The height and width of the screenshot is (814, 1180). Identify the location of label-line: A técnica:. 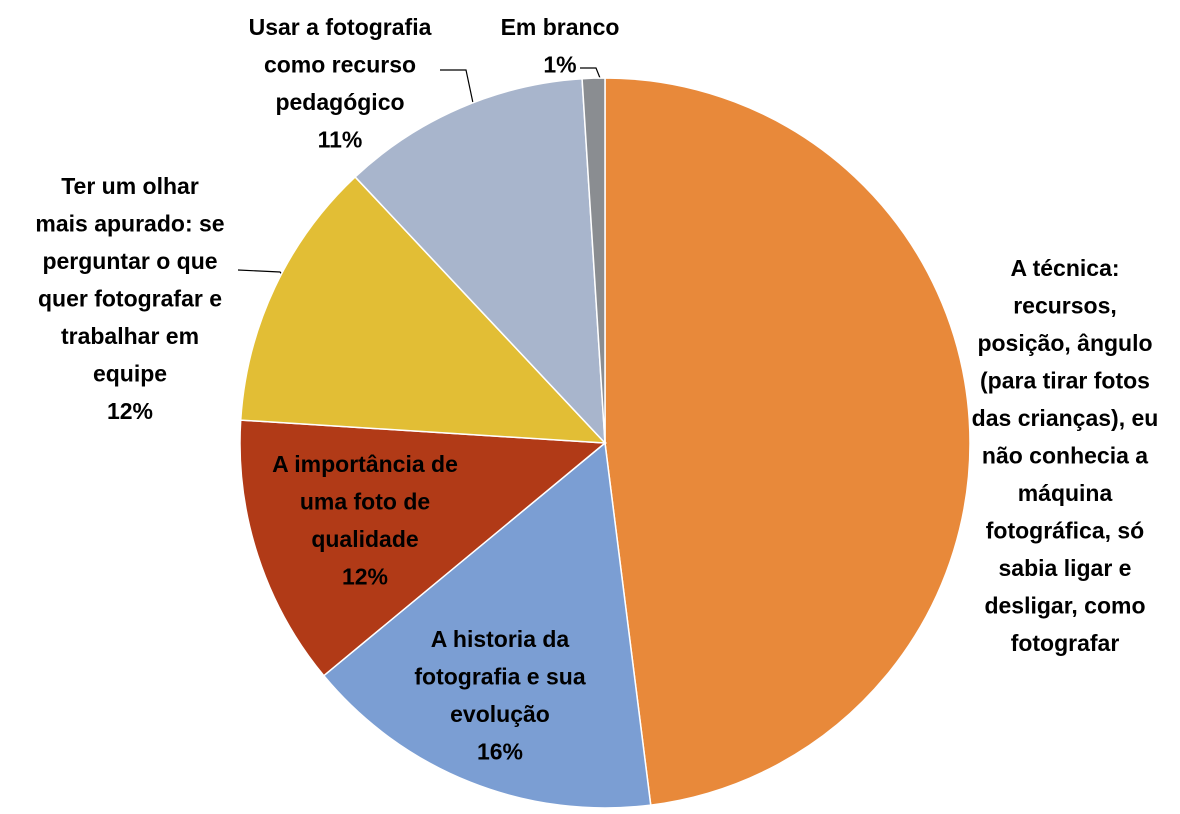
(1064, 268).